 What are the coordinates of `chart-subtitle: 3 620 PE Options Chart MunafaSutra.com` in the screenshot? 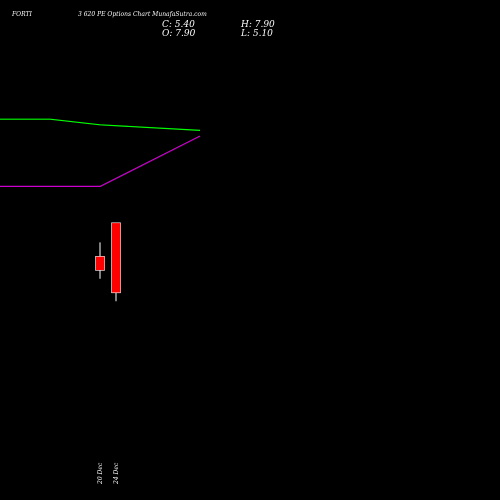 It's located at (142, 14).